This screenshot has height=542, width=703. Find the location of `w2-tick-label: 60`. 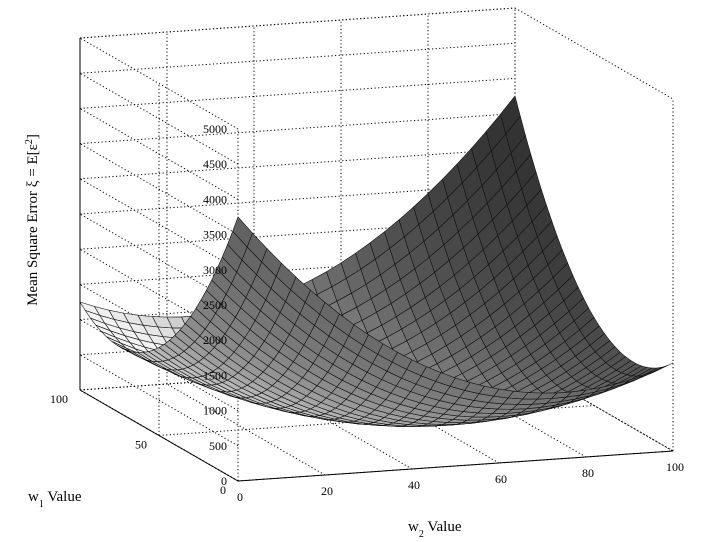

w2-tick-label: 60 is located at coordinates (501, 479).